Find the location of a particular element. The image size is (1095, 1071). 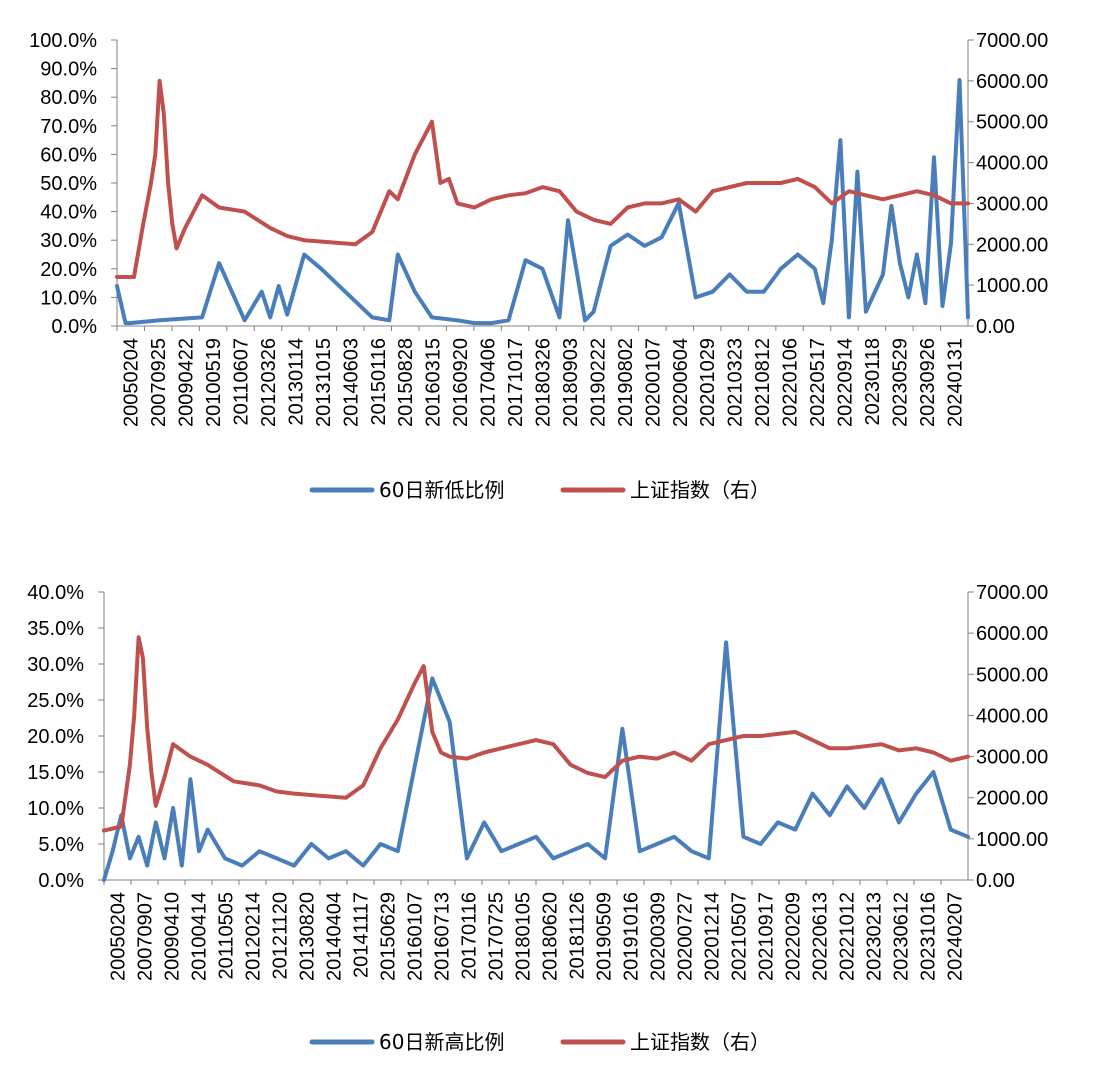

high-right-tick-label: 6000.00 is located at coordinates (1012, 634).